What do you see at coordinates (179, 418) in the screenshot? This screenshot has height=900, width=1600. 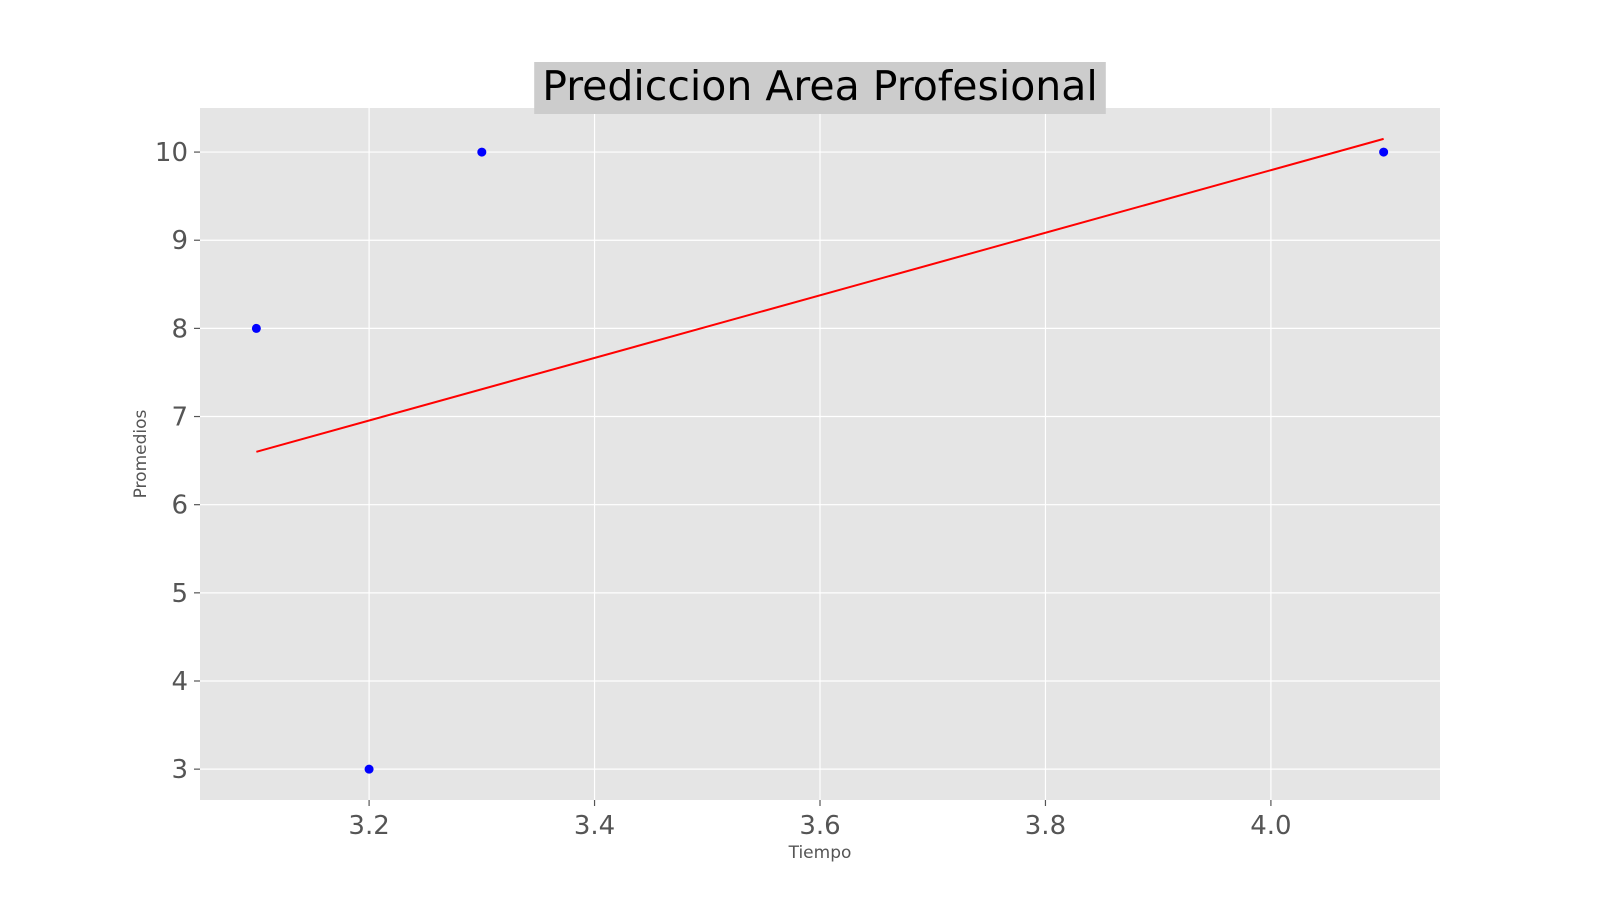 I see `y-tick-label: 7` at bounding box center [179, 418].